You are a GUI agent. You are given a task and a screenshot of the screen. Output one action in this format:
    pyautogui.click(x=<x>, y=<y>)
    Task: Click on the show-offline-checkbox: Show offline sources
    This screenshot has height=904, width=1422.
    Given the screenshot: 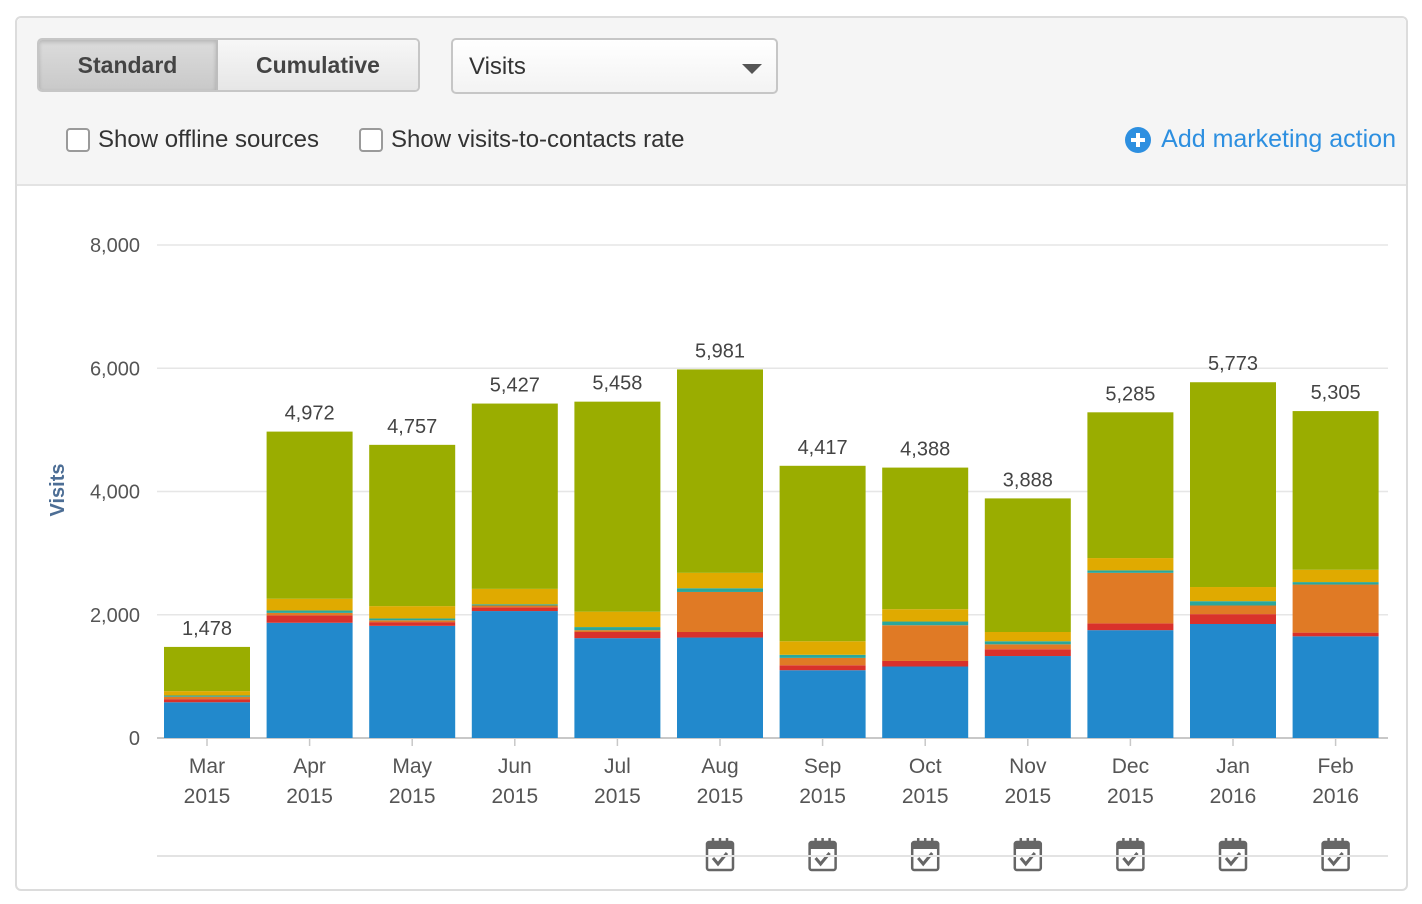 What is the action you would take?
    pyautogui.click(x=192, y=140)
    